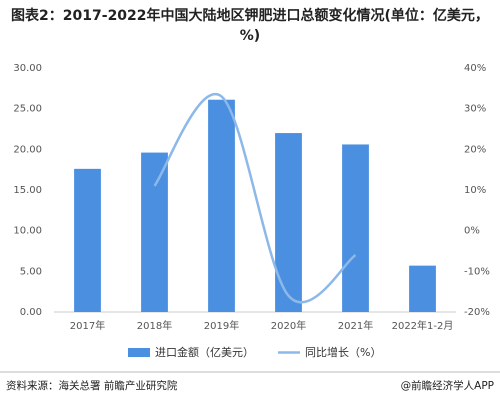 The image size is (500, 405). Describe the element at coordinates (27, 68) in the screenshot. I see `y-tick-label: 30.00` at that location.